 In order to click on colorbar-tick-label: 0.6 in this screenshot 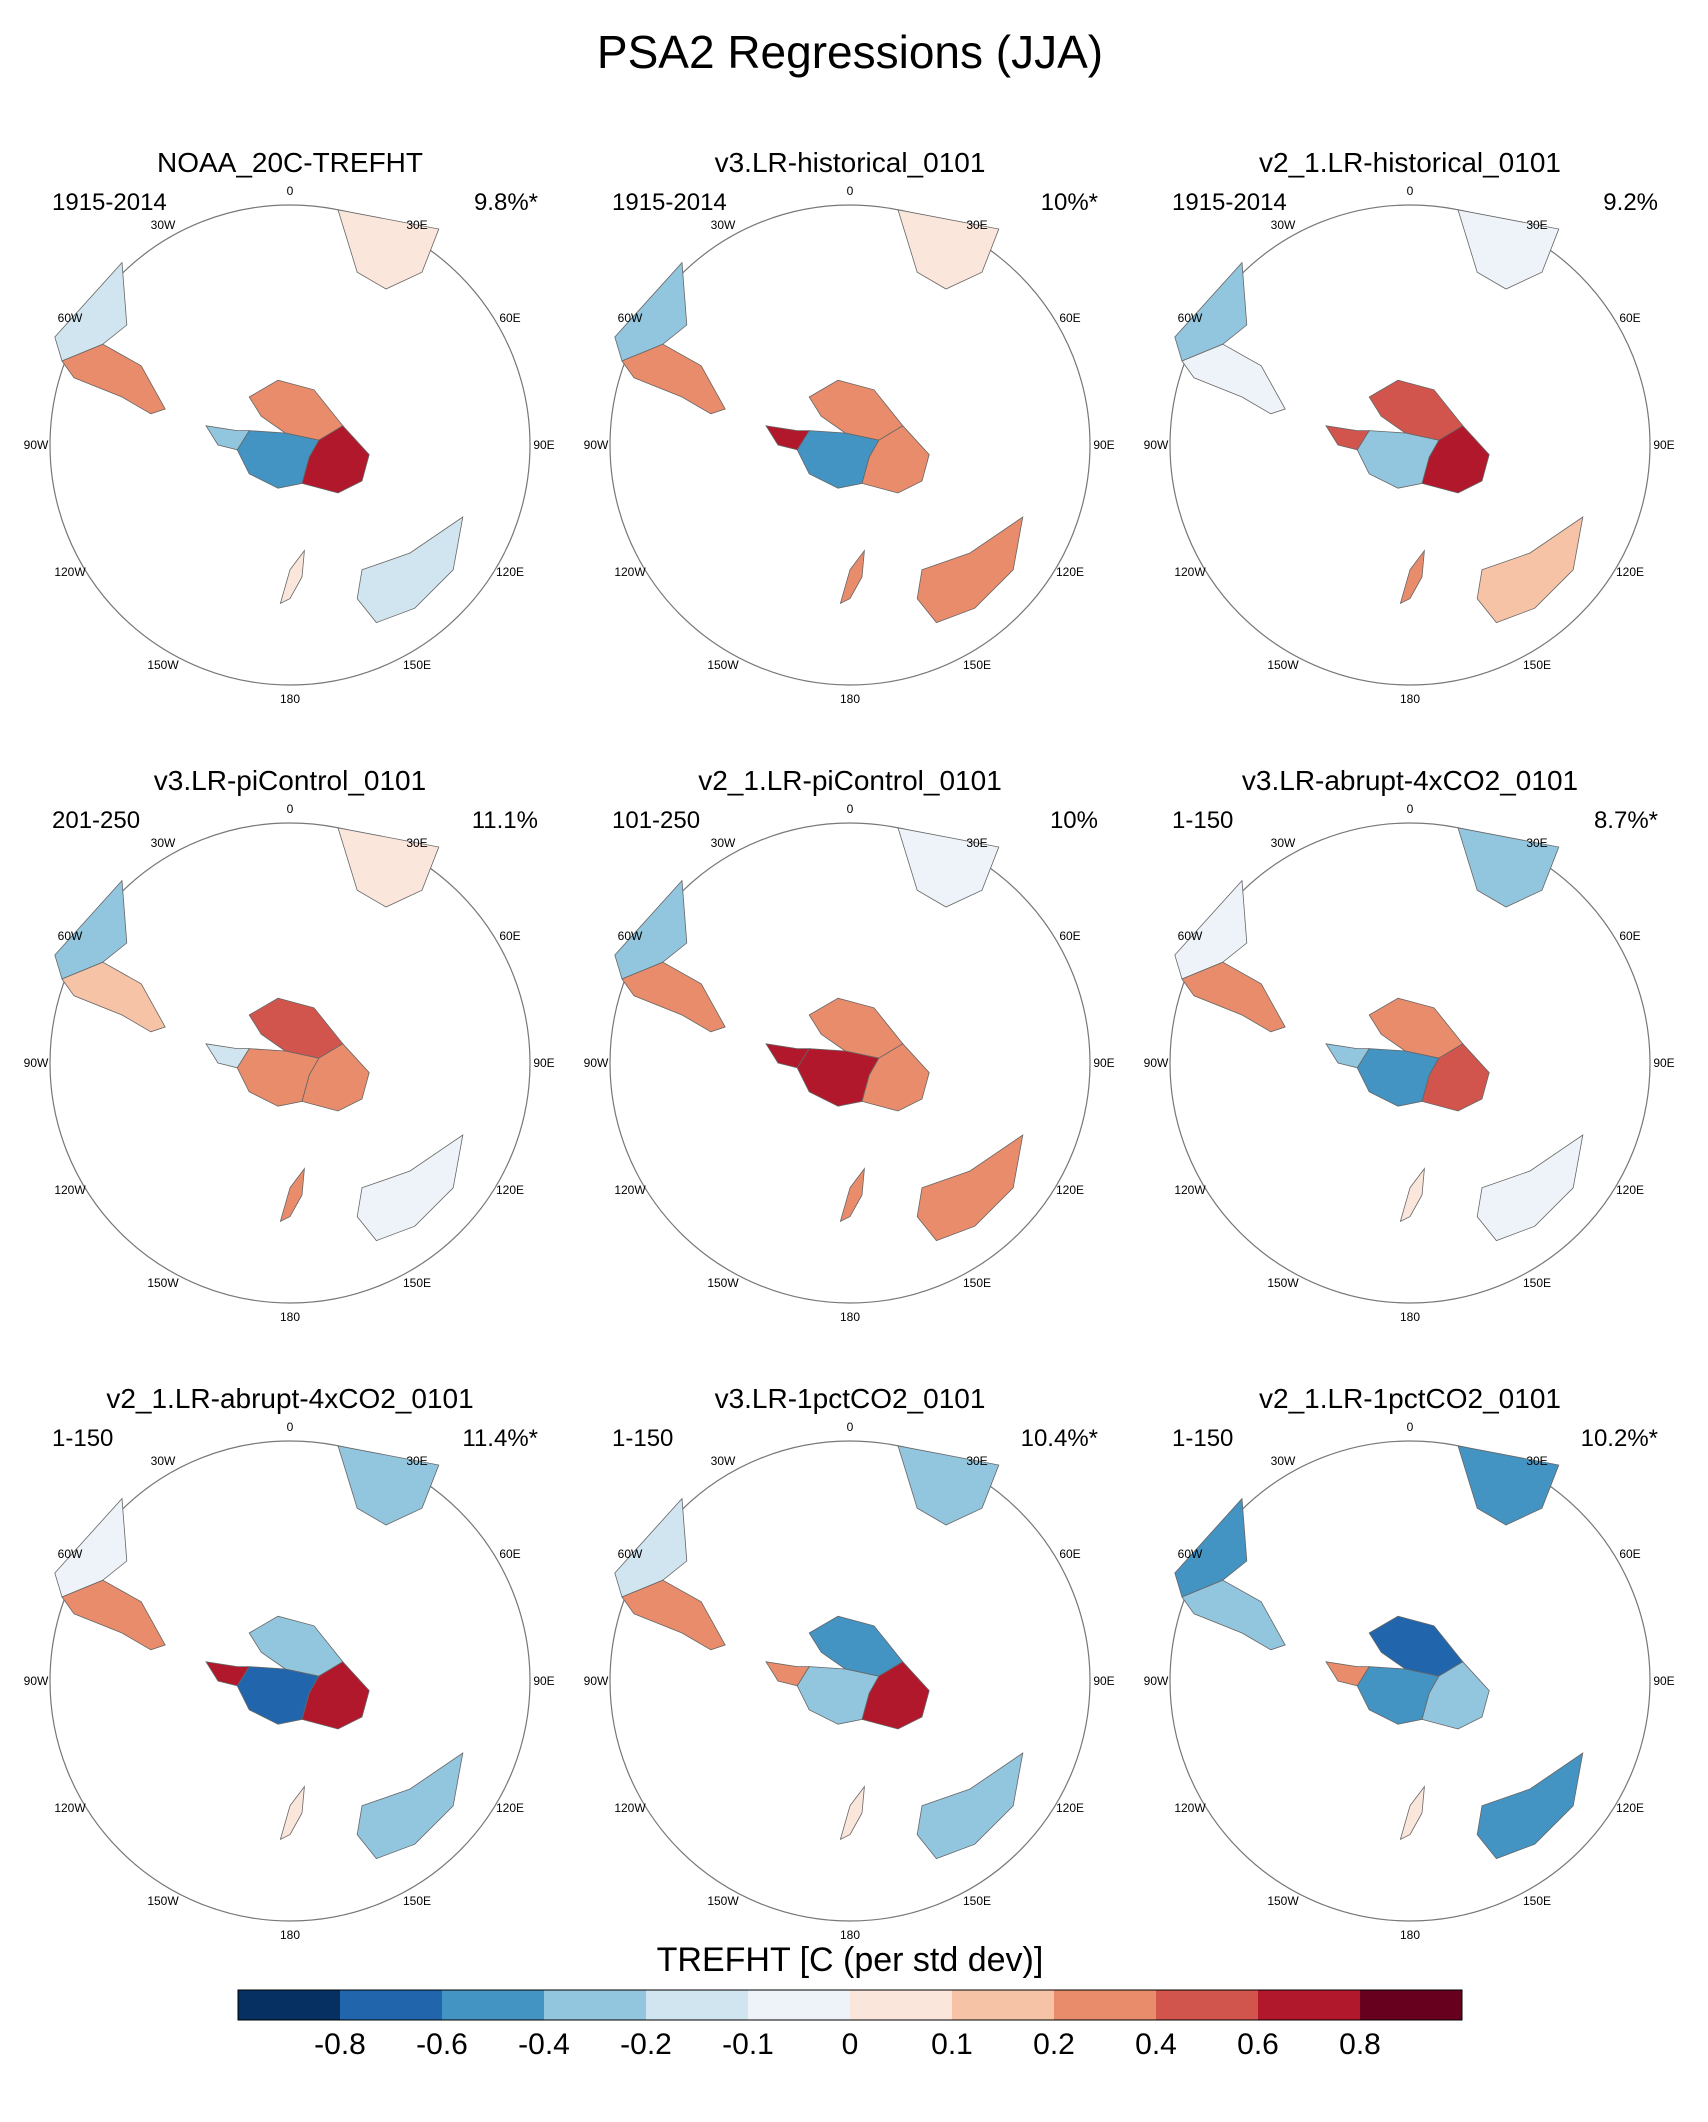, I will do `click(1258, 2044)`.